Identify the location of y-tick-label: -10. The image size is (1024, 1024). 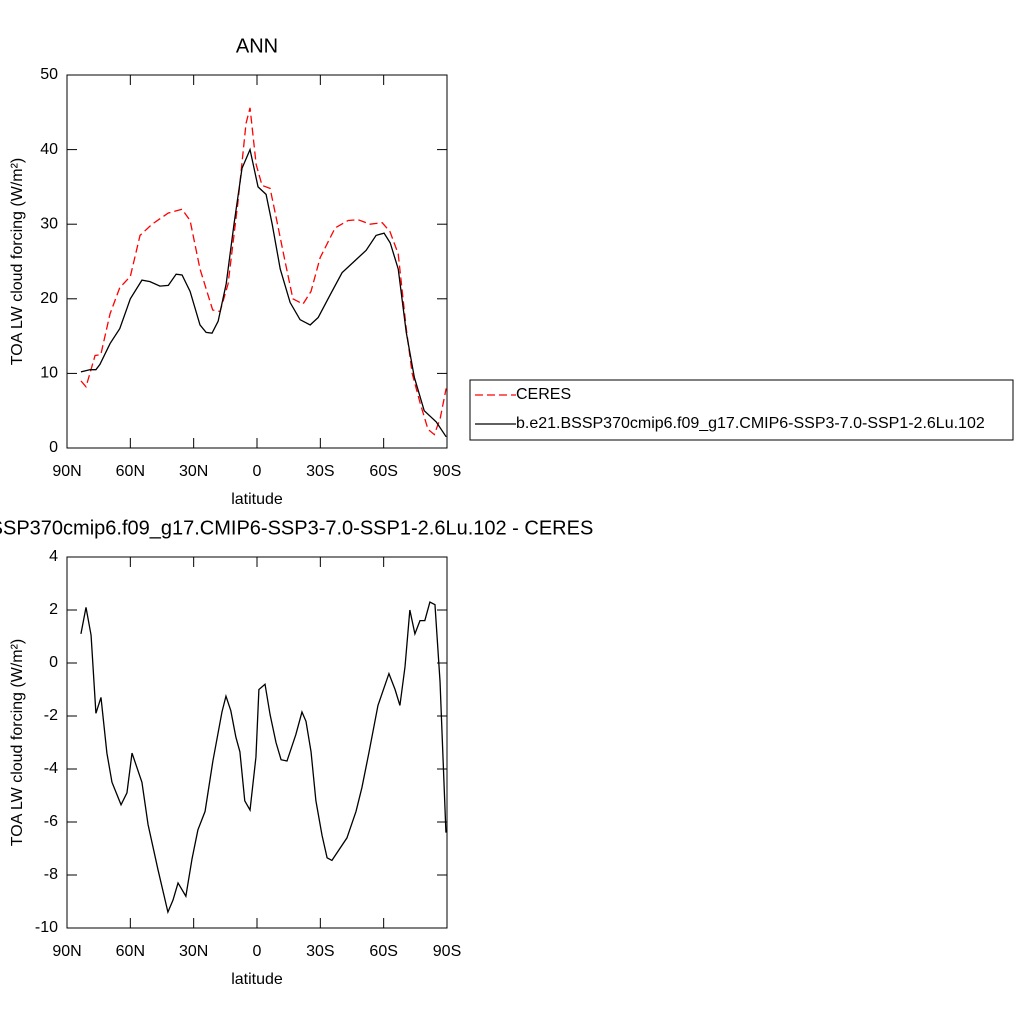
(46, 927).